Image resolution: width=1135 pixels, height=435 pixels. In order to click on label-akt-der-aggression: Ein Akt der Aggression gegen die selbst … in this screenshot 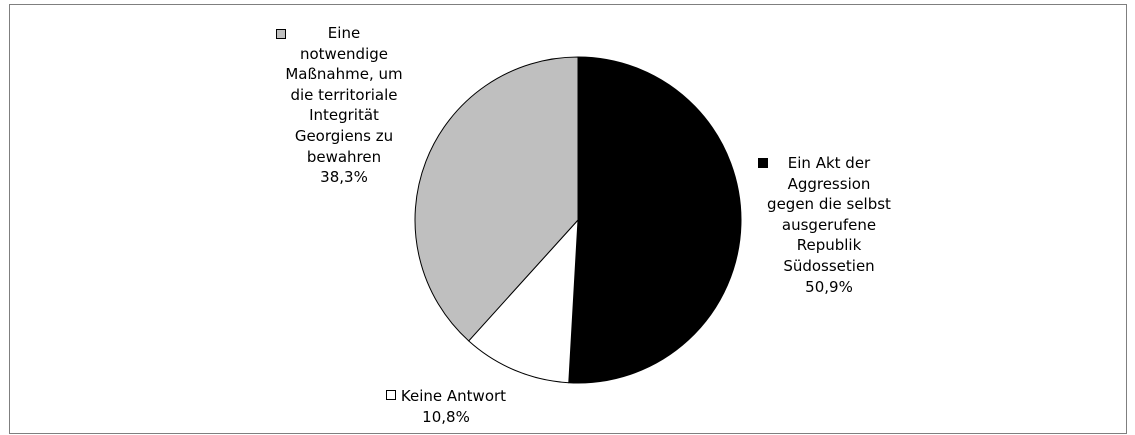, I will do `click(829, 225)`.